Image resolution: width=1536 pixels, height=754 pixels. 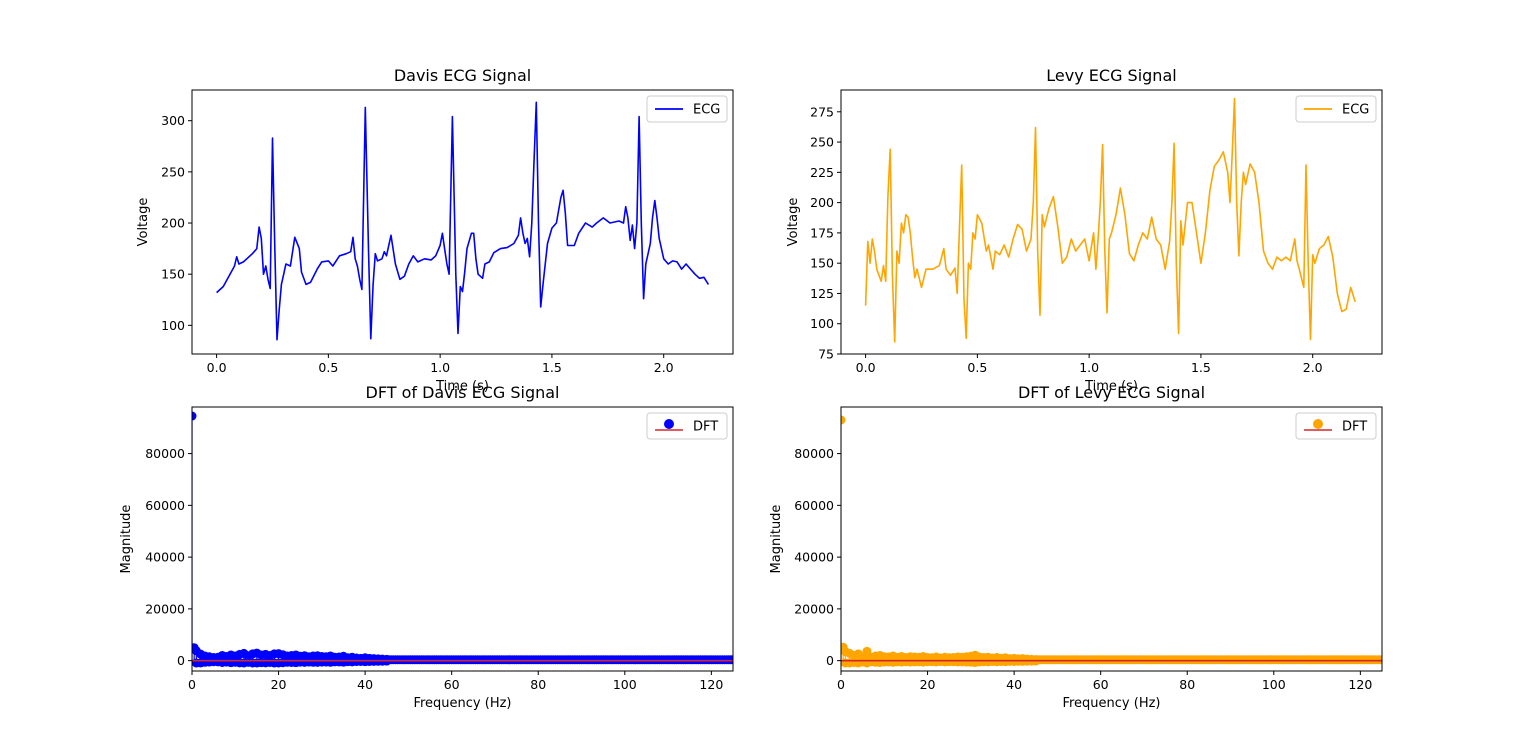 I want to click on chart-title: Levy ECG Signal, so click(x=1111, y=75).